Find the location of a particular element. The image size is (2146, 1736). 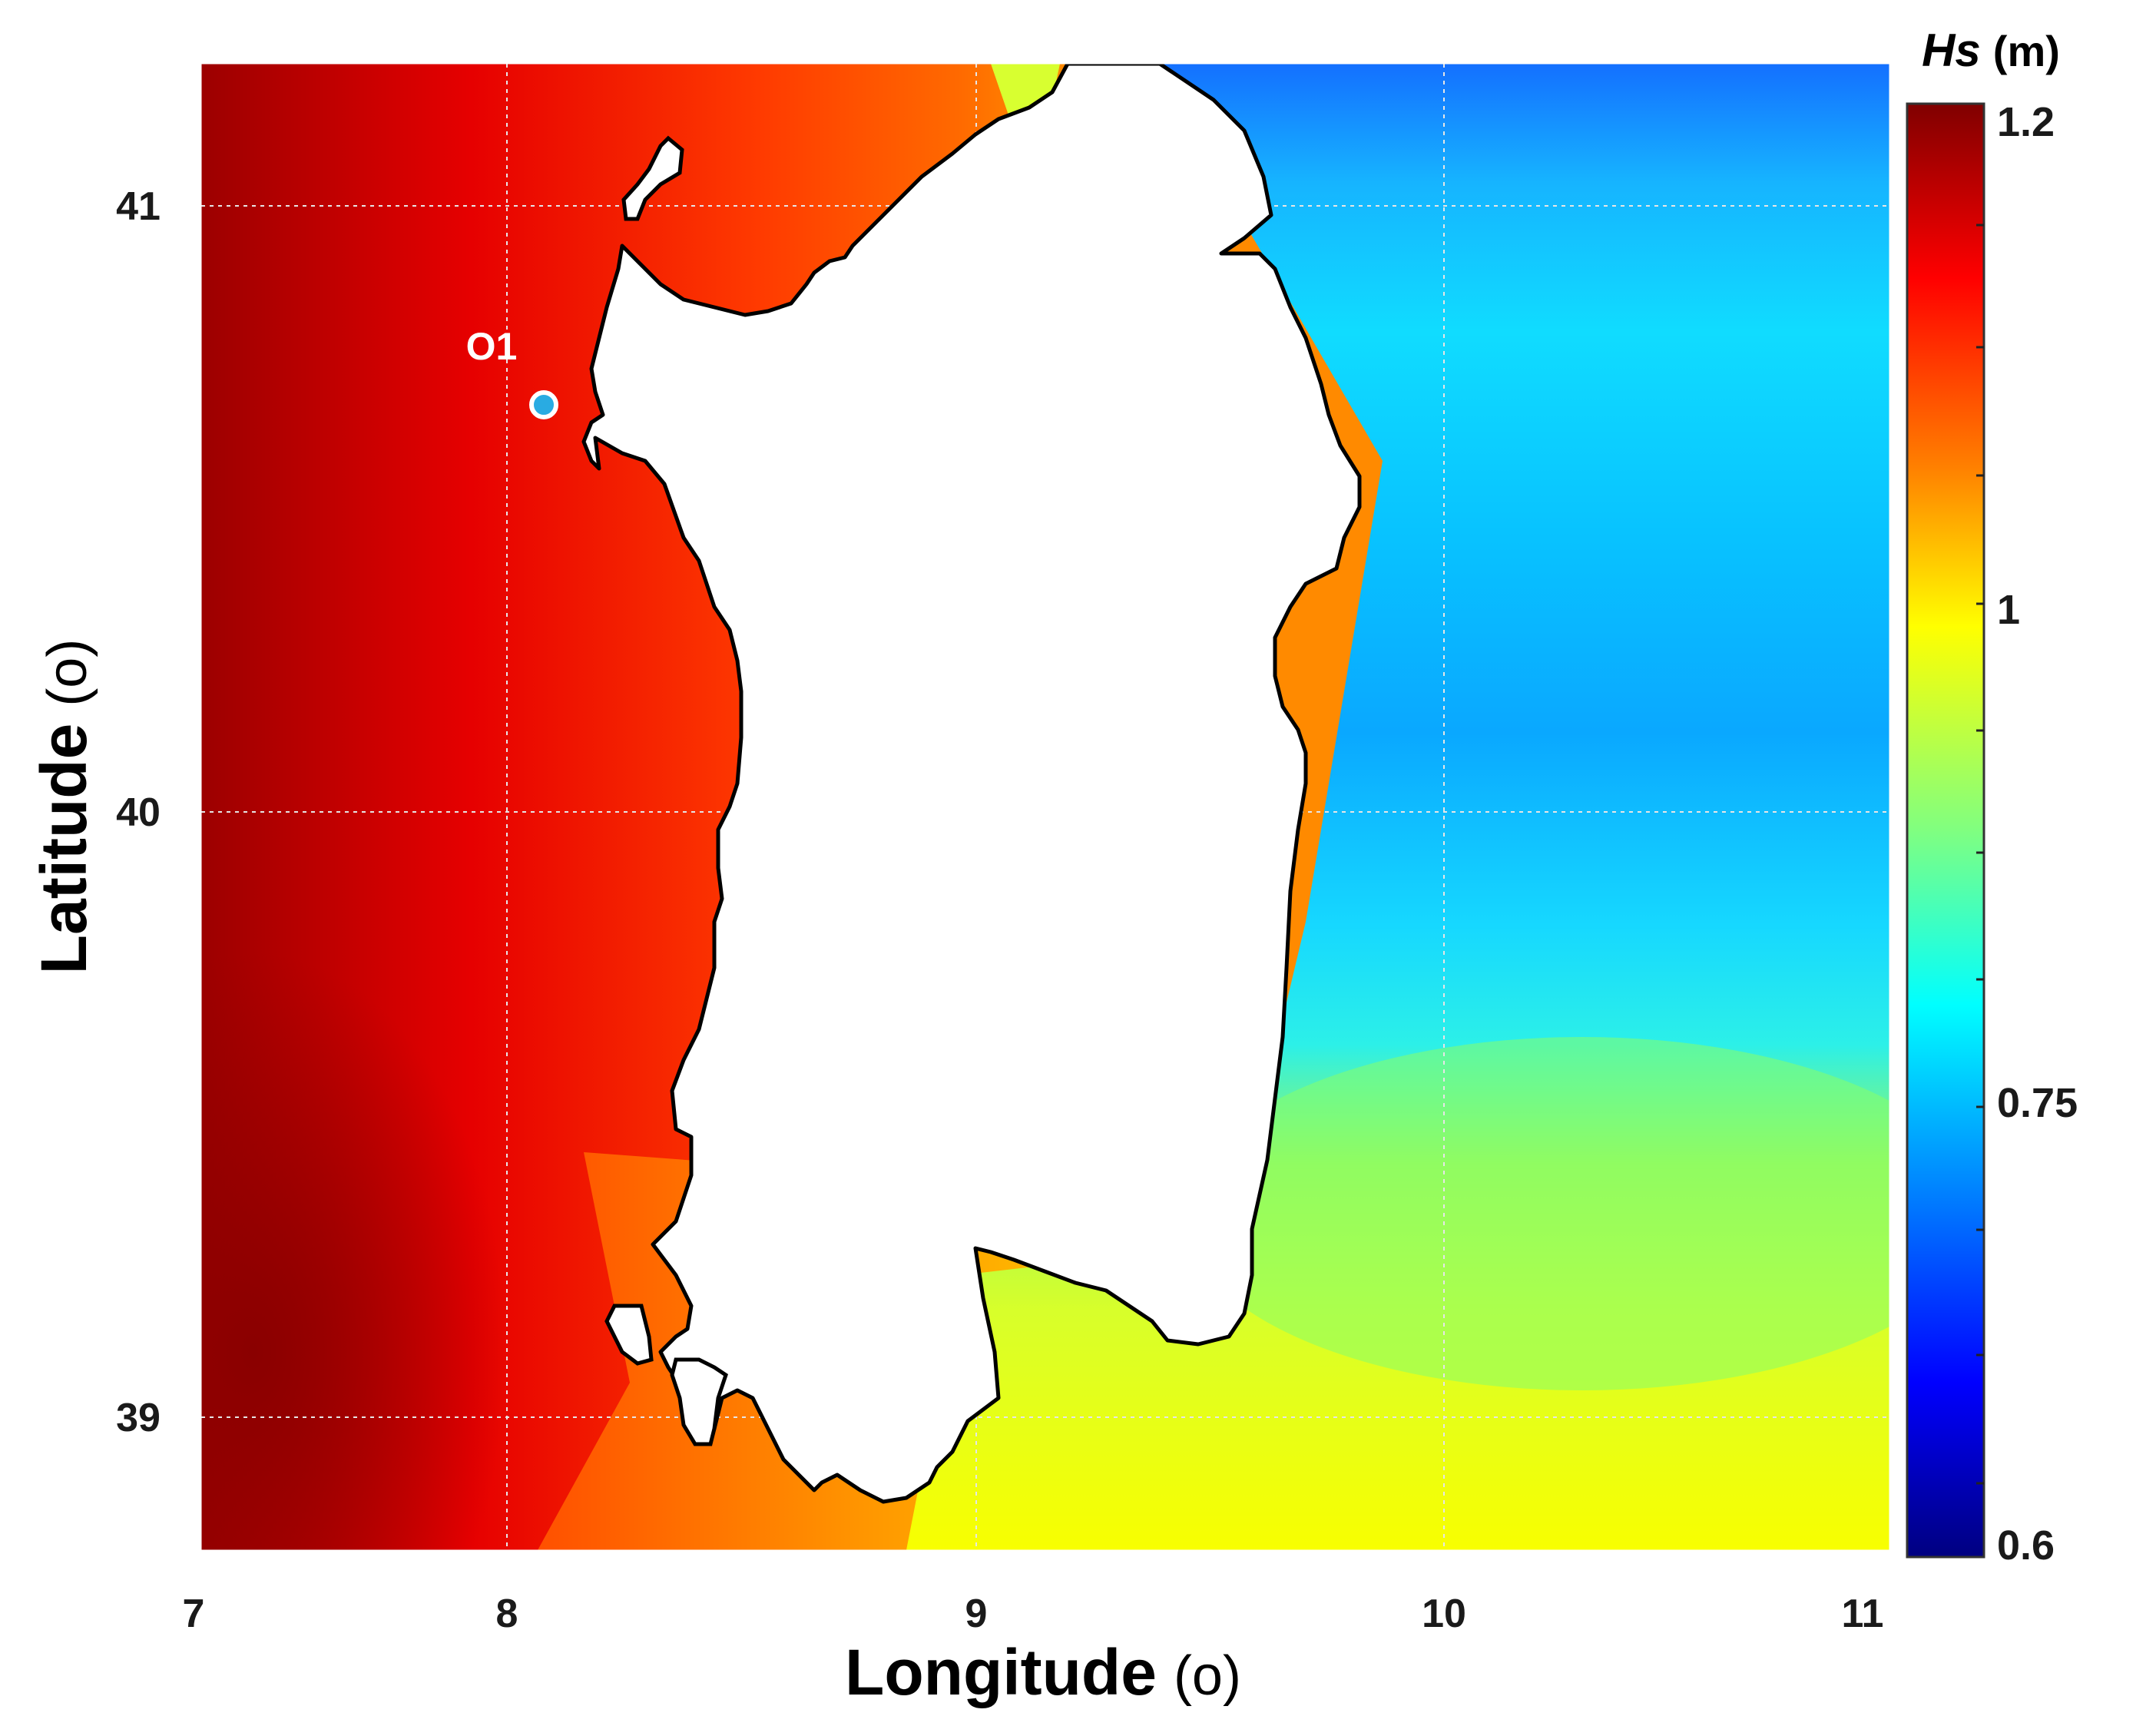

station-o1-label: O1 is located at coordinates (492, 347).